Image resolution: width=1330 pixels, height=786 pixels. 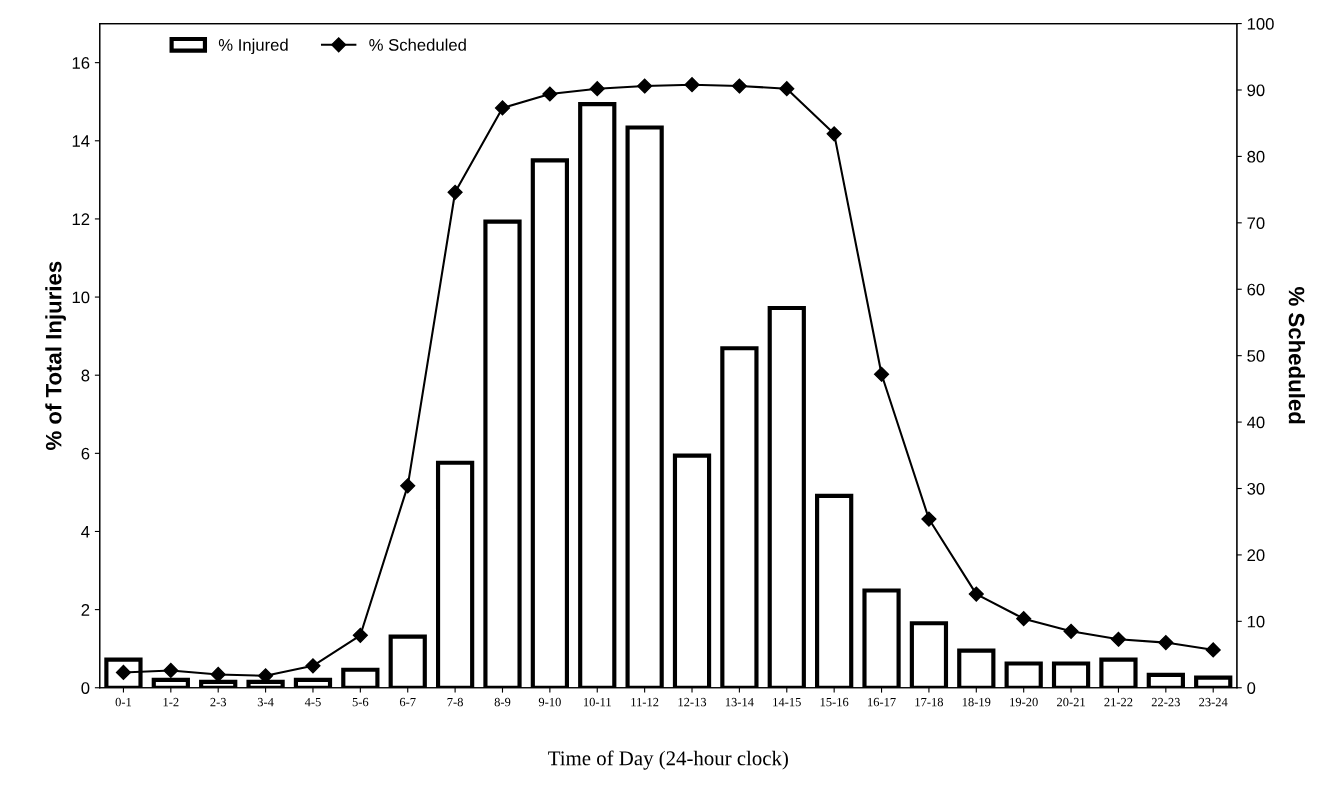 I want to click on y2-tick-label: 30, so click(x=1256, y=488).